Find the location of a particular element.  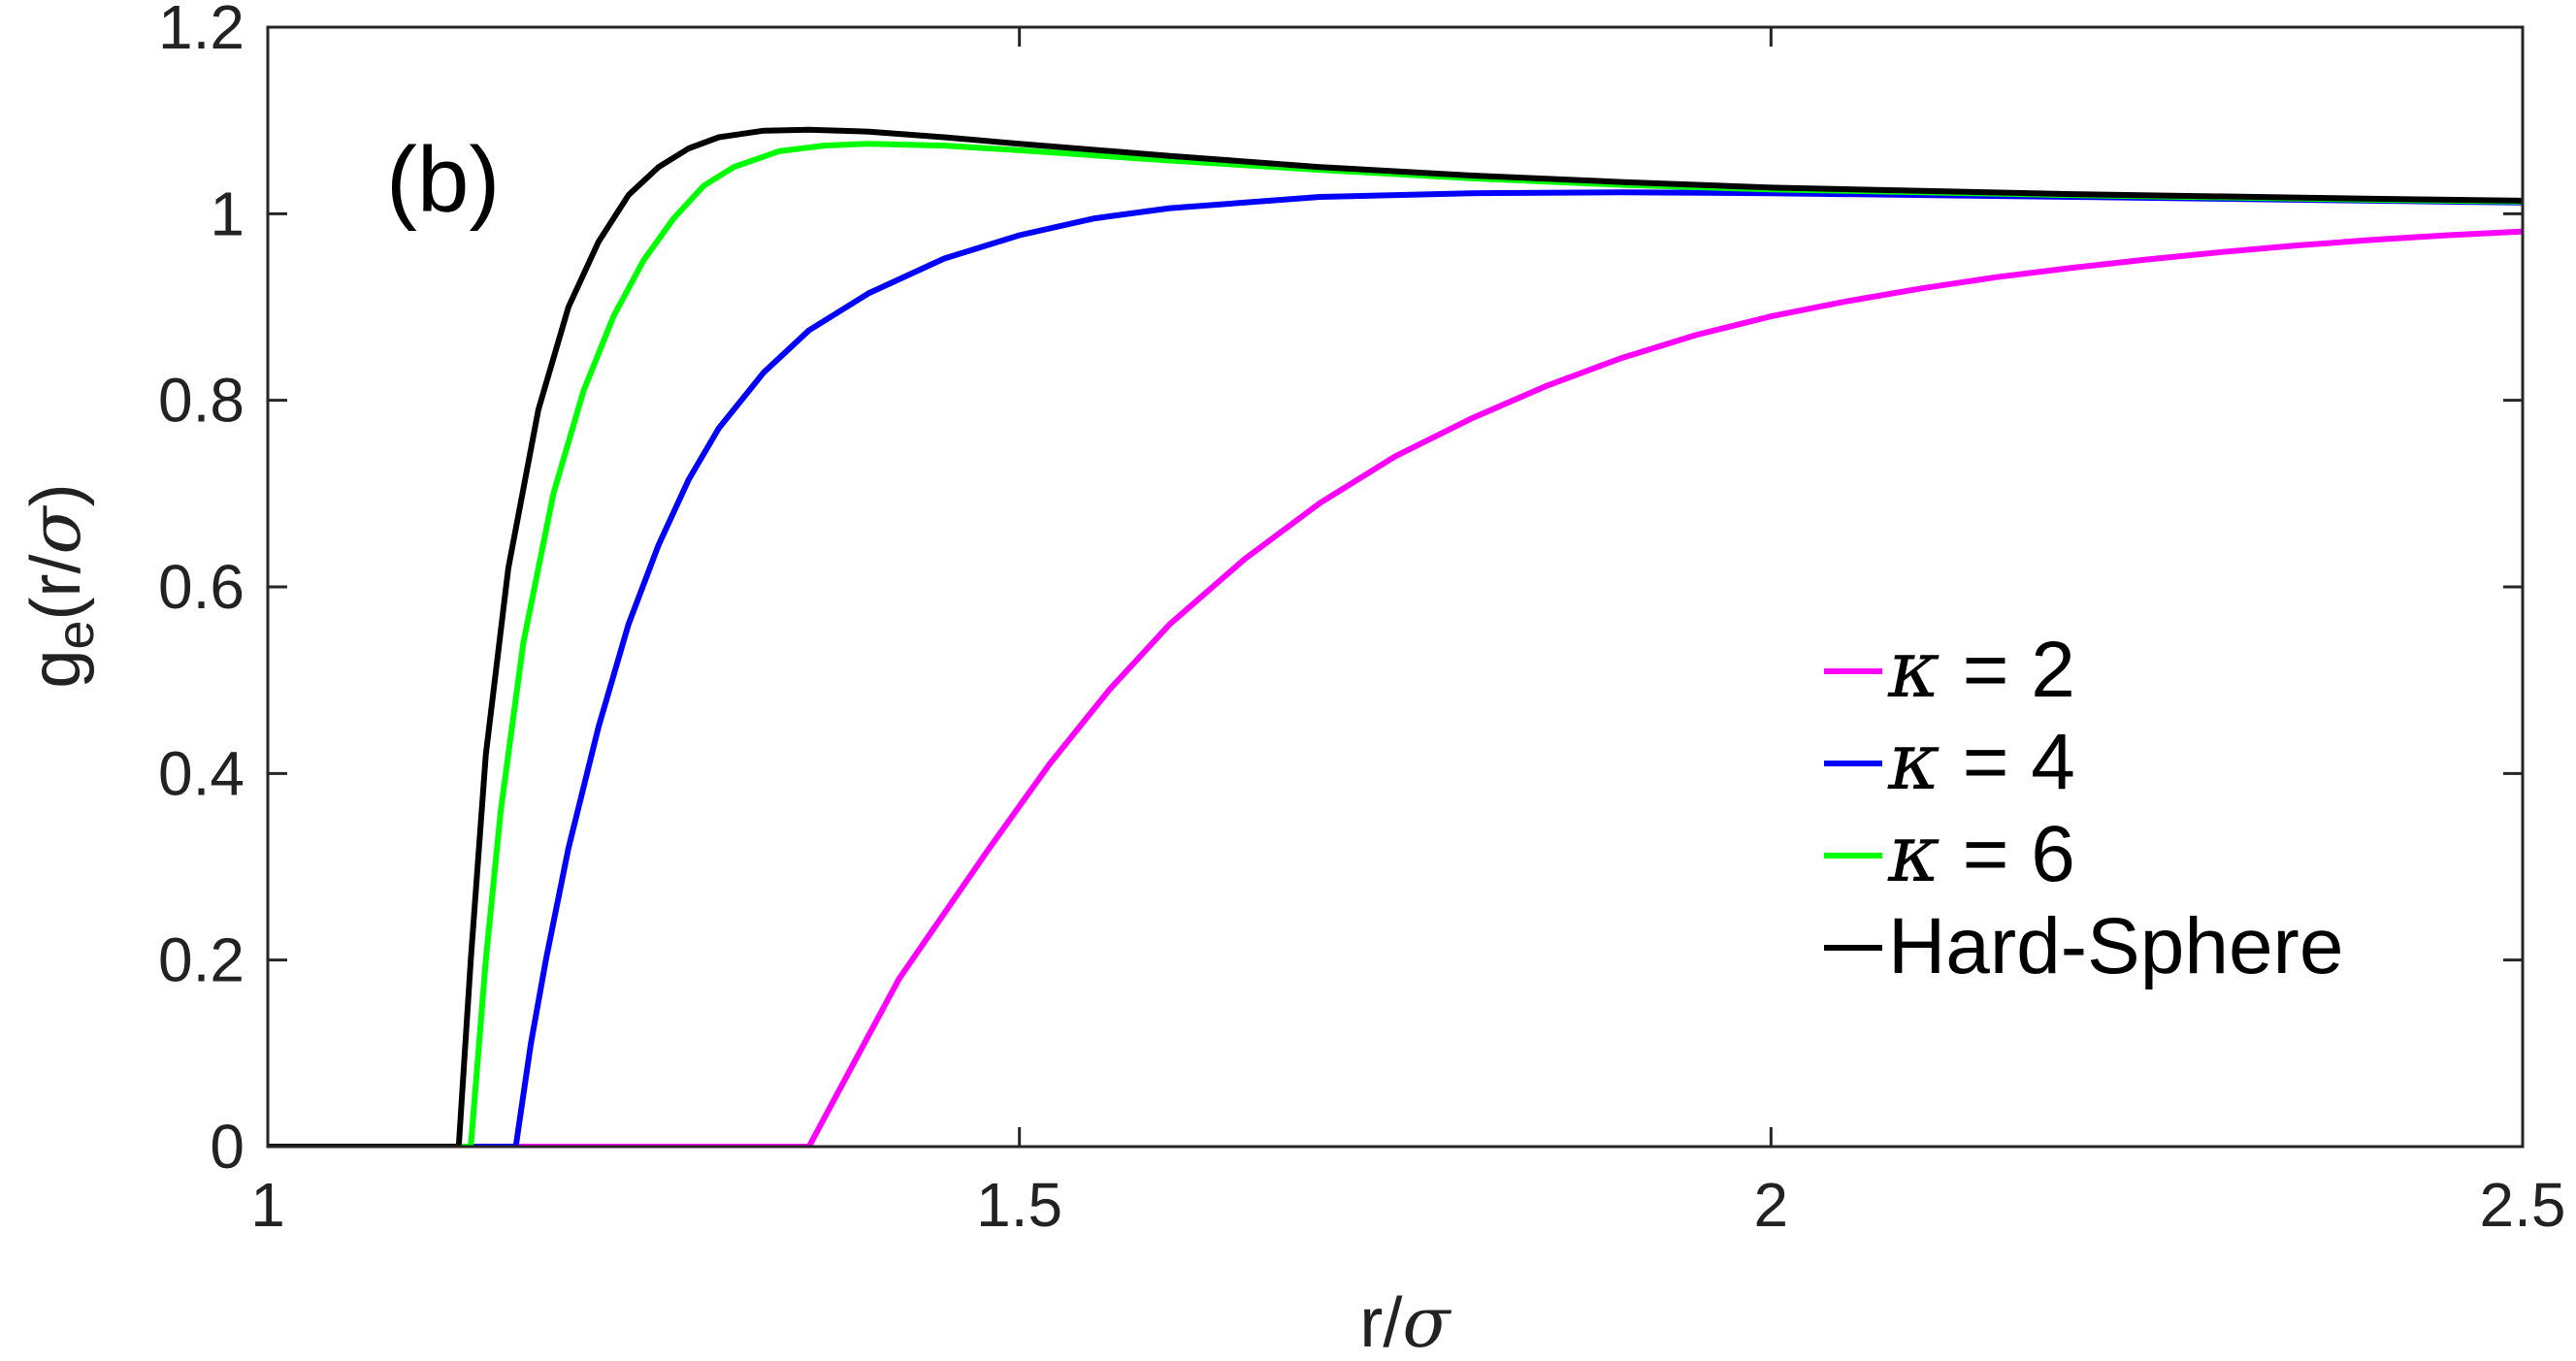

legend-label: Hard-Sphere is located at coordinates (2115, 946).